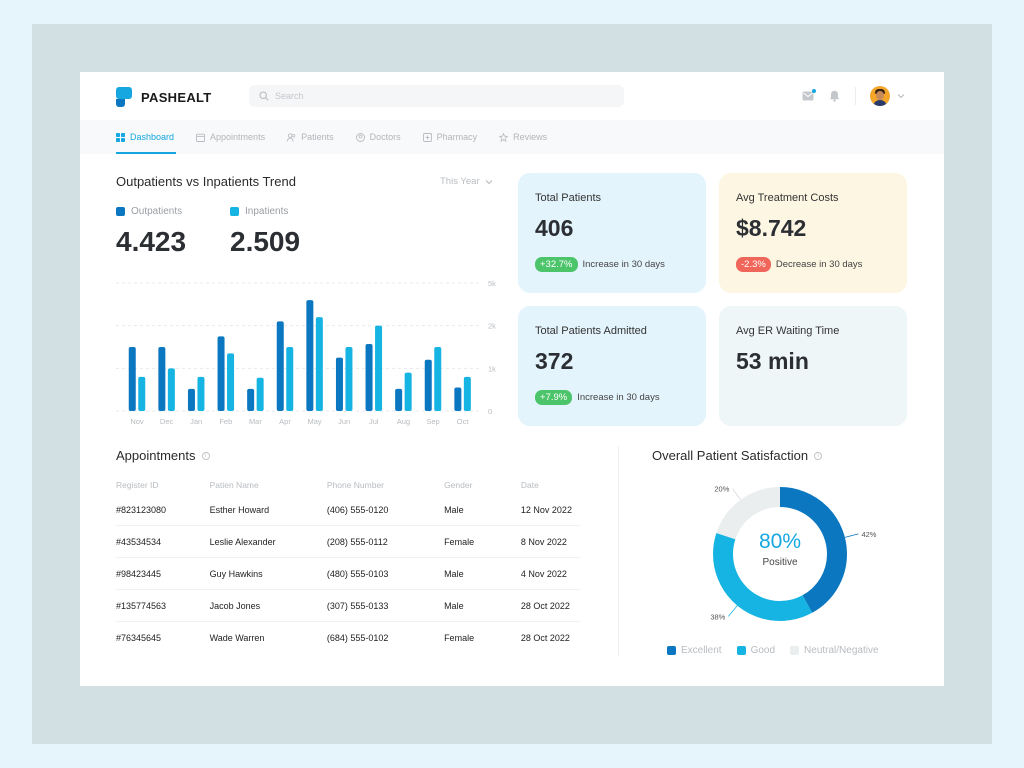  Describe the element at coordinates (399, 399) in the screenshot. I see `bar-outpatients-aug` at that location.